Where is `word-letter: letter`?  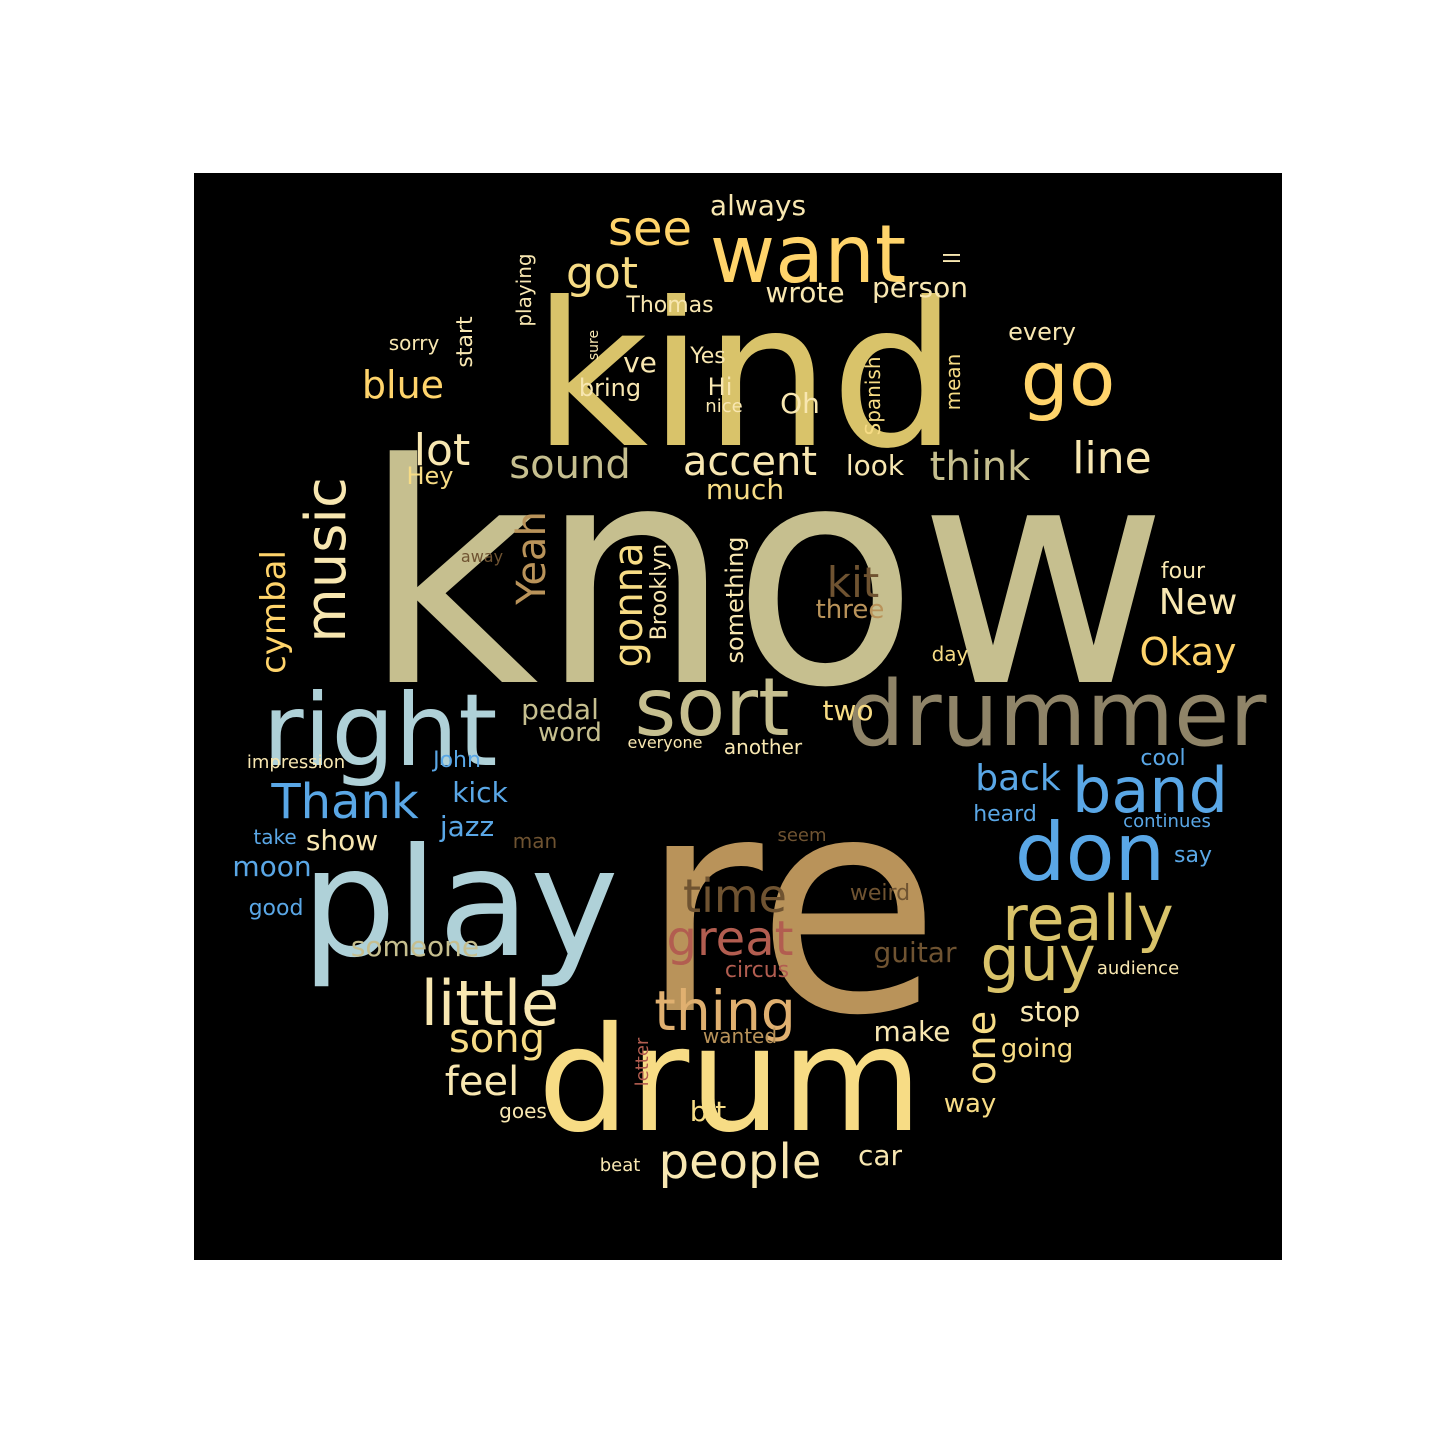
word-letter: letter is located at coordinates (642, 1061).